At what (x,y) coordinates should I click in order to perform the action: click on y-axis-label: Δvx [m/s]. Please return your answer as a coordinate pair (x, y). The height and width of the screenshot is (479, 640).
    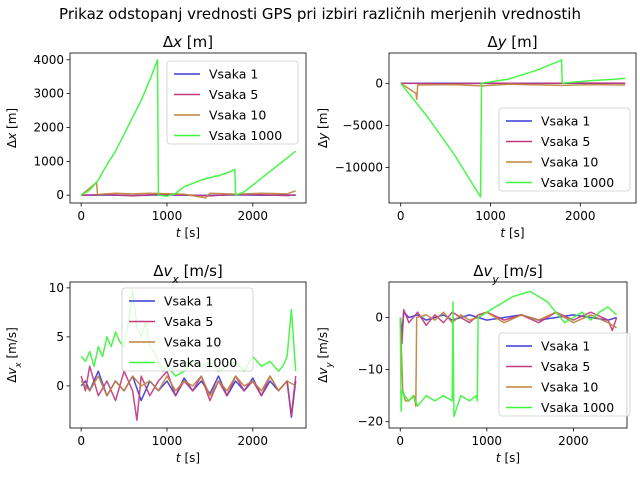
    Looking at the image, I should click on (14, 355).